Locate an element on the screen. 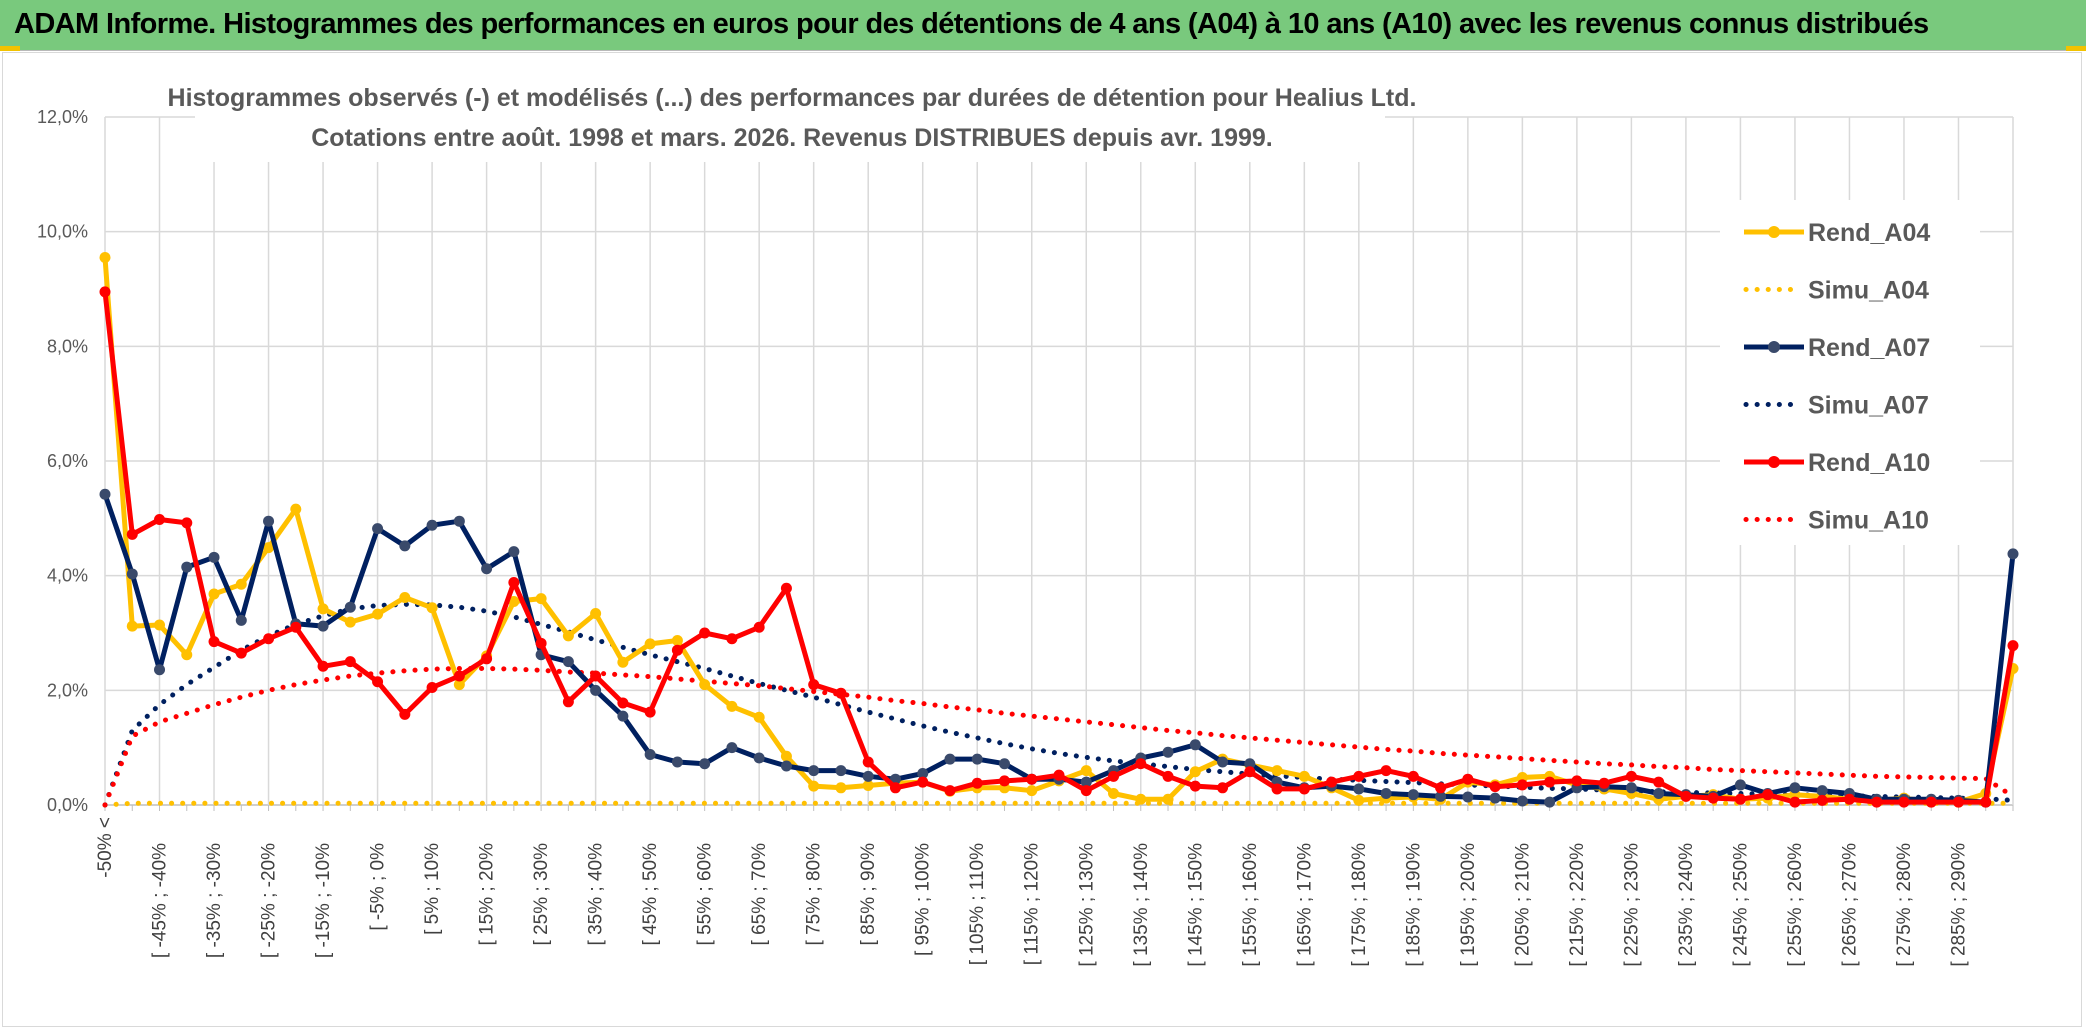  legend-label: Simu_A10 is located at coordinates (1868, 521).